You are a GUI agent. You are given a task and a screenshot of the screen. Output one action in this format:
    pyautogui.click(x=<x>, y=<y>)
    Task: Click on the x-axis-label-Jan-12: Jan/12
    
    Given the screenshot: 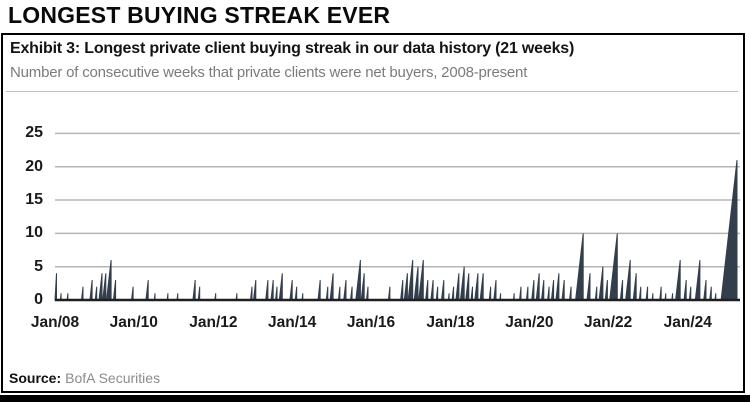 What is the action you would take?
    pyautogui.click(x=213, y=322)
    